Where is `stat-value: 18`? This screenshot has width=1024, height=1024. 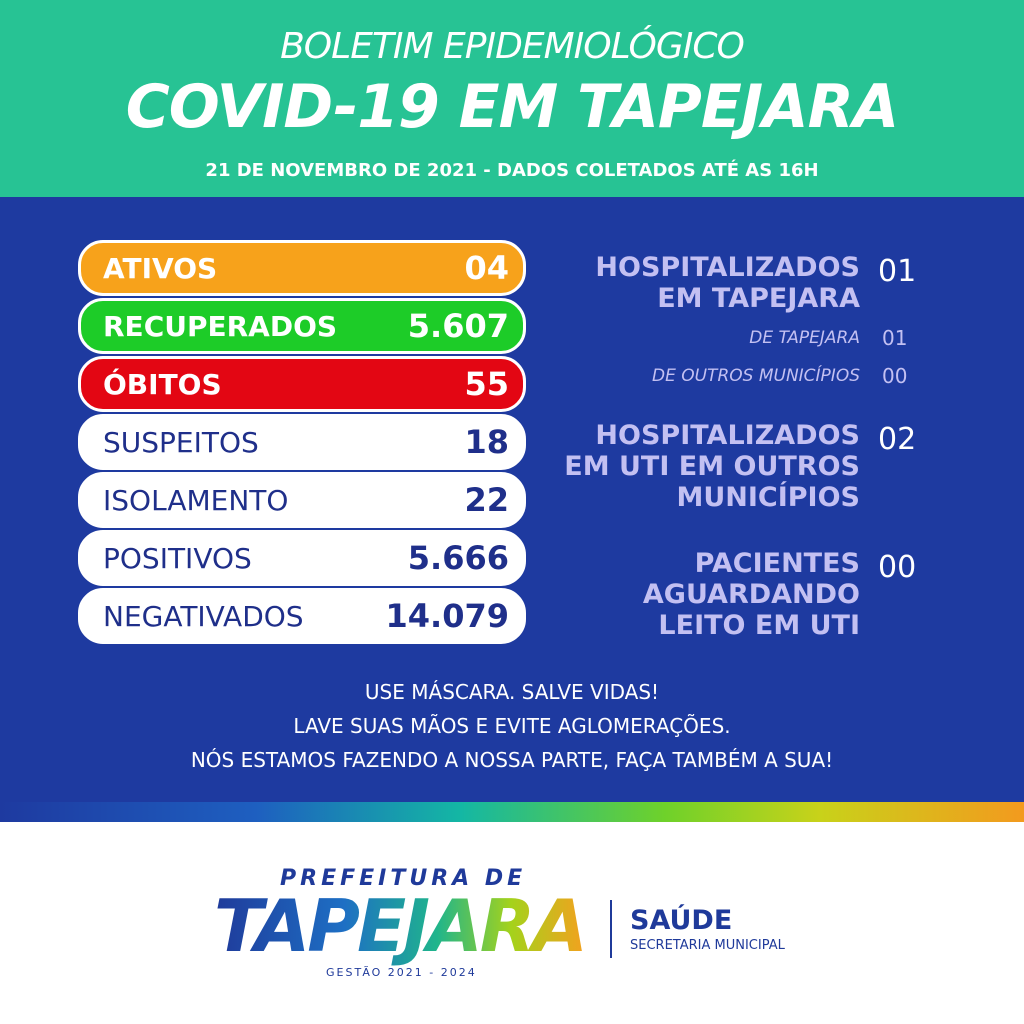
stat-value: 18 is located at coordinates (486, 442).